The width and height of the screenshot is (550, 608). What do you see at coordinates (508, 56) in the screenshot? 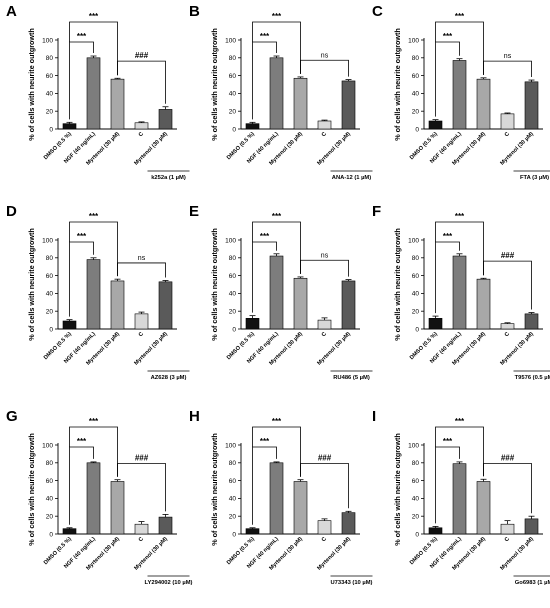
I see `significance-label: ns` at bounding box center [508, 56].